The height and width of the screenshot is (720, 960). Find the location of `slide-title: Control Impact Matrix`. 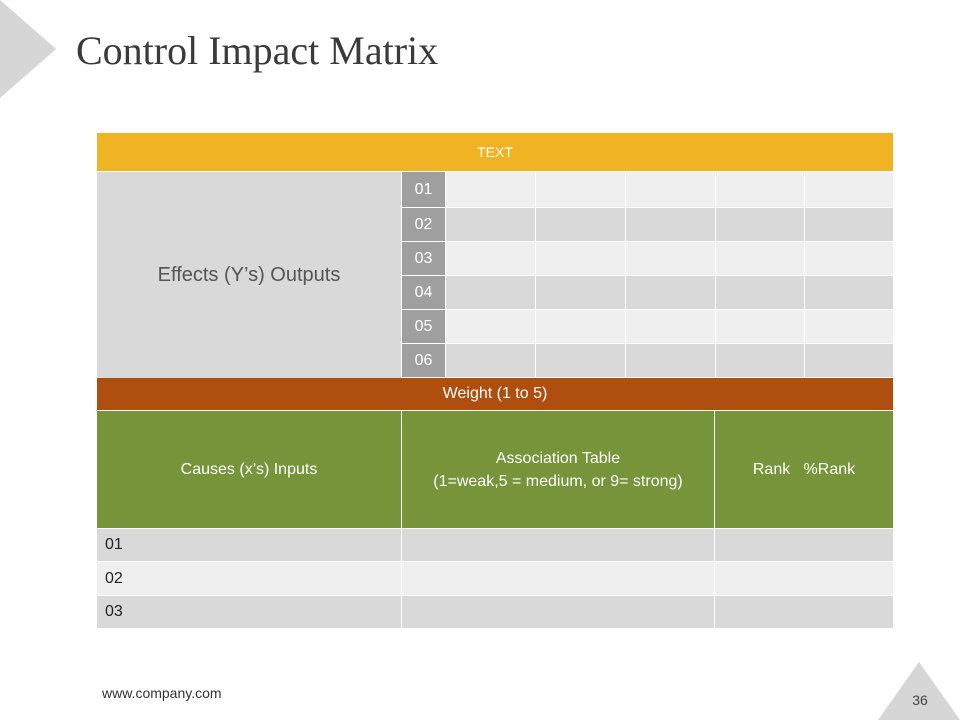

slide-title: Control Impact Matrix is located at coordinates (257, 50).